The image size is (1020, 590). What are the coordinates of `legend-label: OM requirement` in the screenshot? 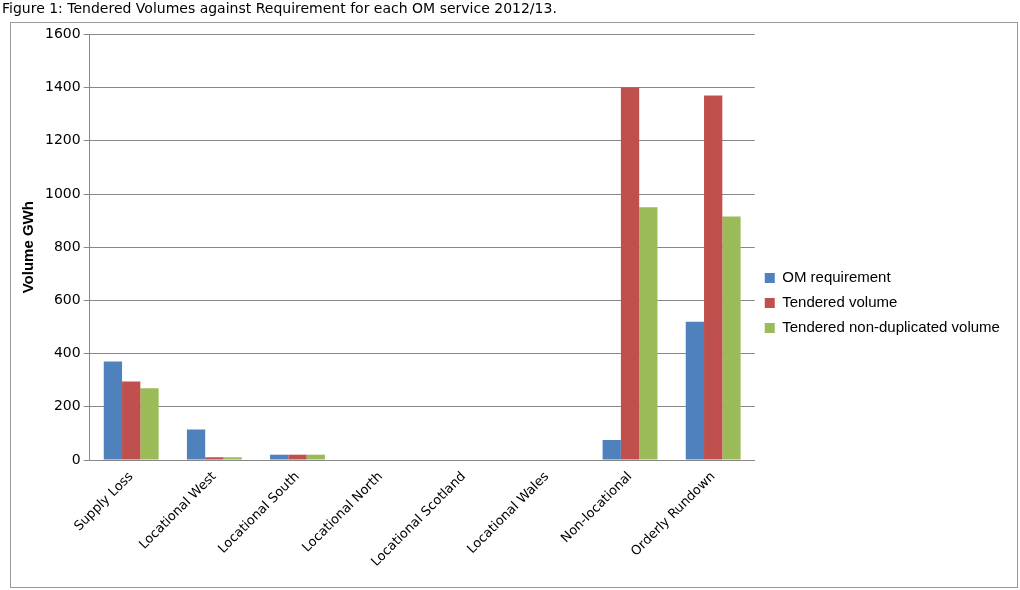 It's located at (837, 277).